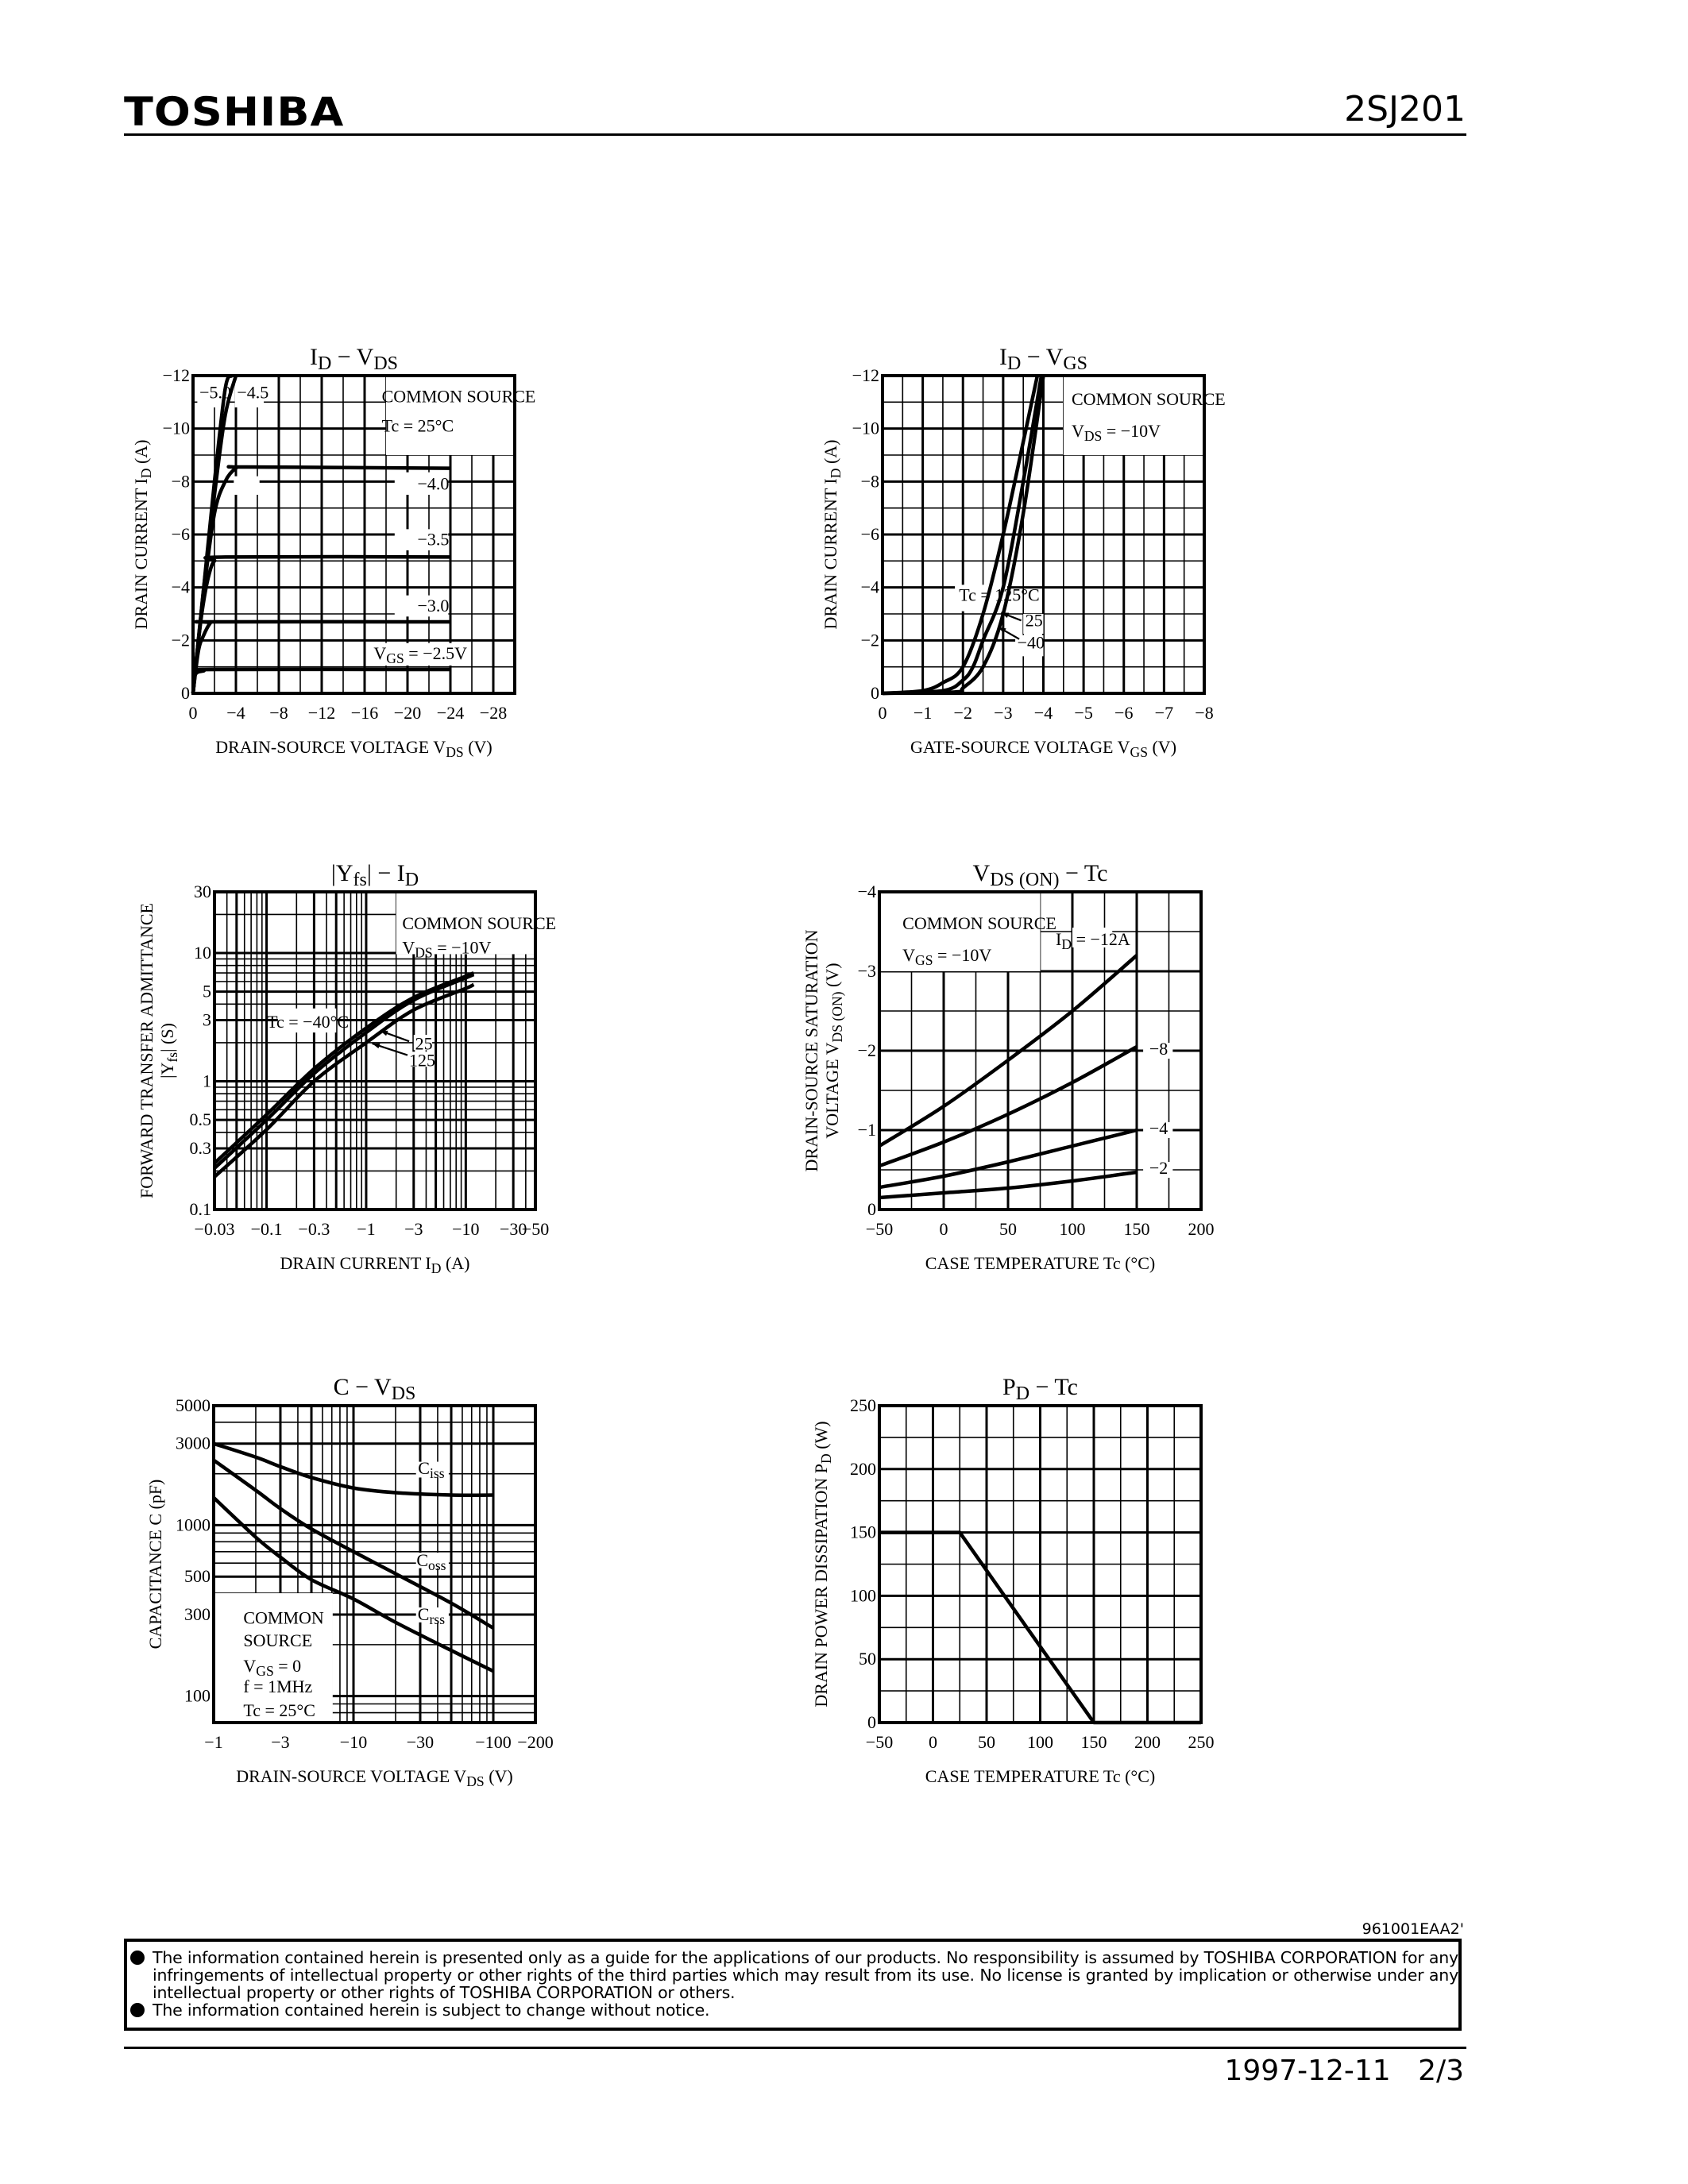 This screenshot has width=1688, height=2184. I want to click on y-axis-label: DRAIN CURRENT ID (A), so click(142, 534).